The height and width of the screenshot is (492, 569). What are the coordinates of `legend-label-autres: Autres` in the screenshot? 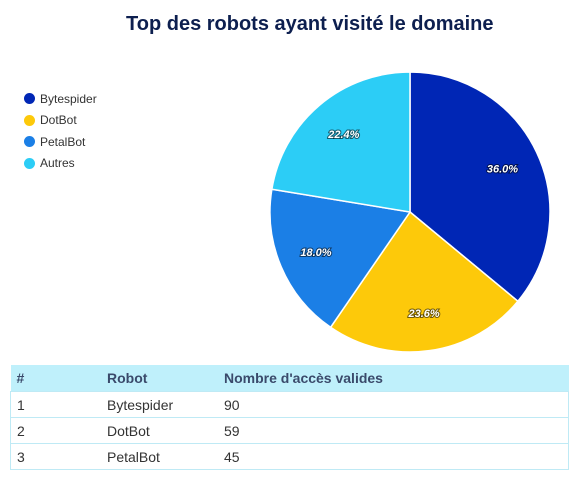 It's located at (57, 163).